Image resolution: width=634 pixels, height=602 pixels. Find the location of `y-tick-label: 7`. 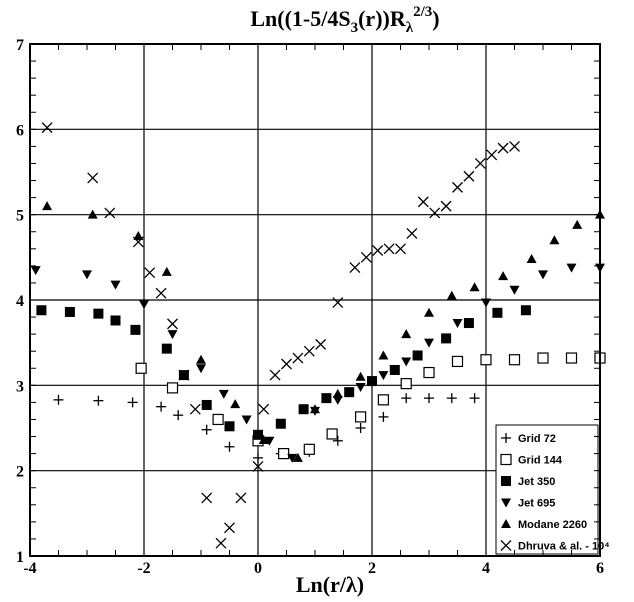

y-tick-label: 7 is located at coordinates (20, 45).